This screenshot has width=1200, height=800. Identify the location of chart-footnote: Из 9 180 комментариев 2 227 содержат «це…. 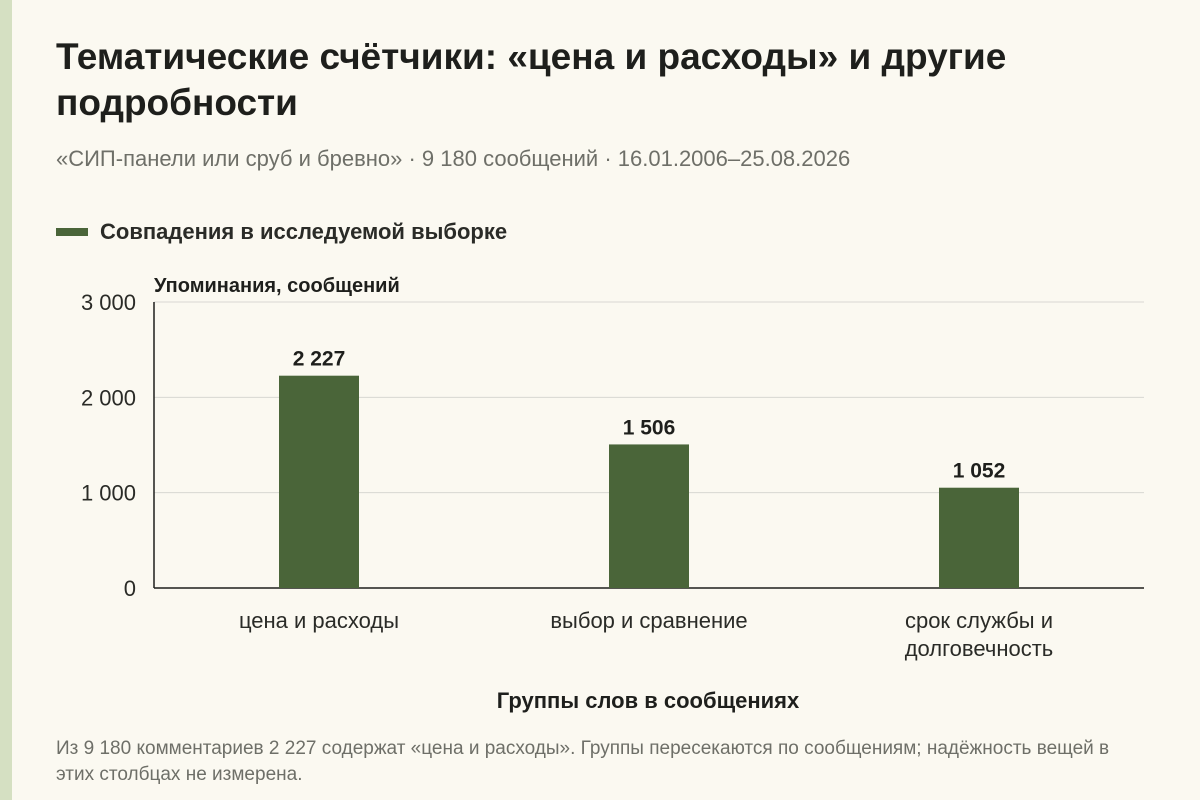
(583, 761).